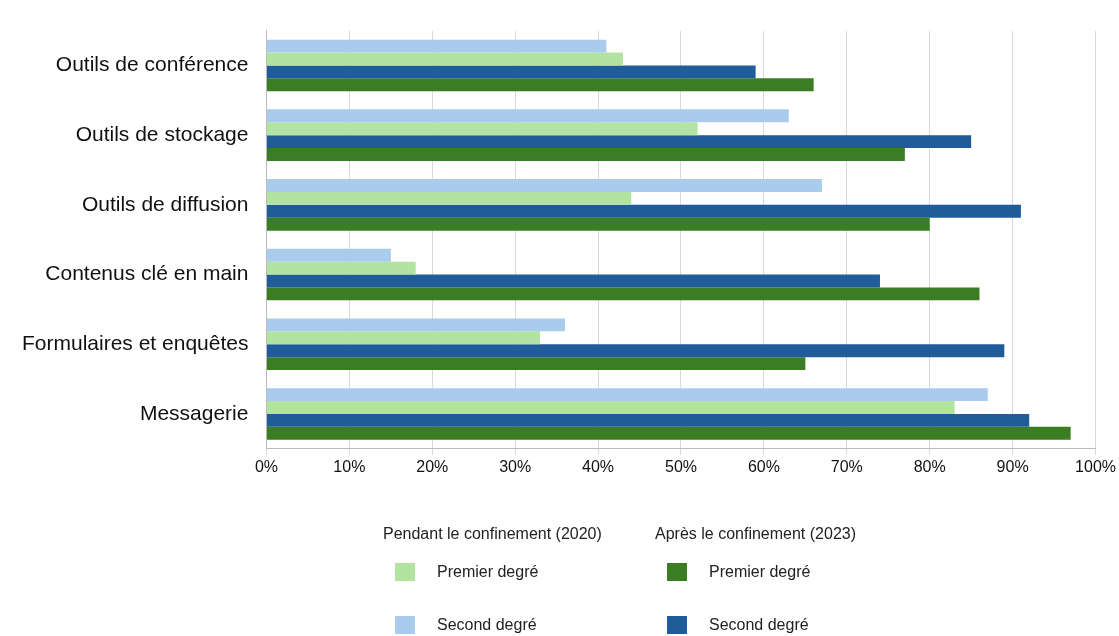  I want to click on y-tick-label: Outils de diffusion, so click(165, 203).